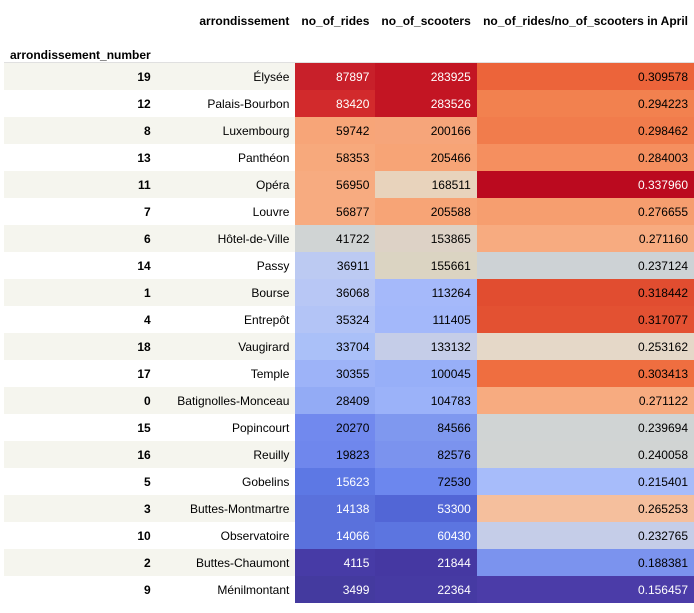 This screenshot has width=694, height=613. I want to click on rides-cell: 14066, so click(335, 535).